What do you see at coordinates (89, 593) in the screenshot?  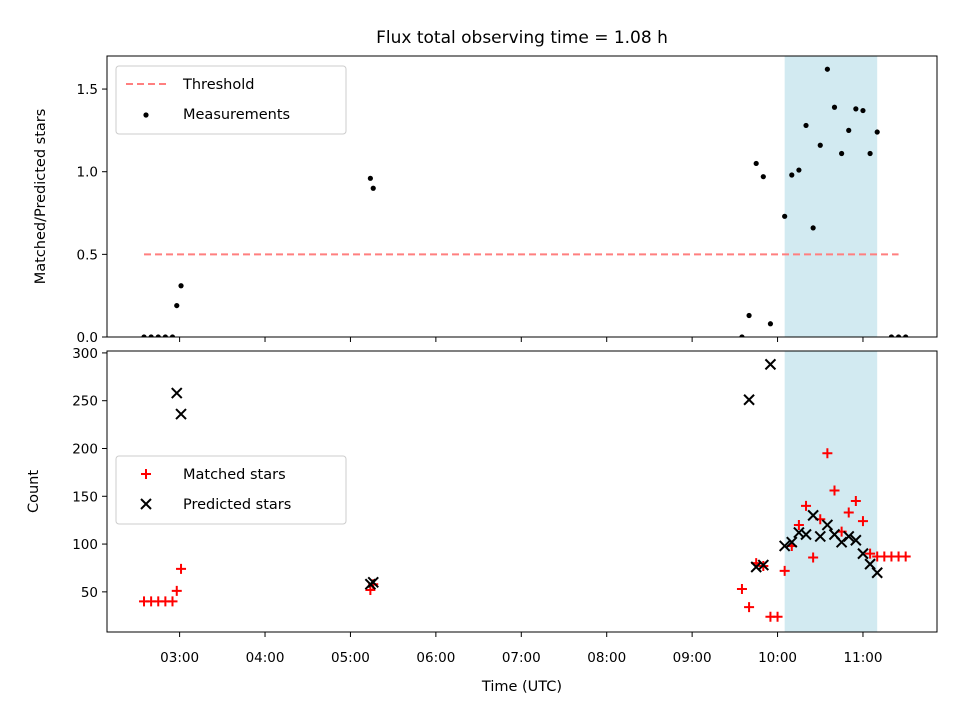 I see `y-tick-label: 50` at bounding box center [89, 593].